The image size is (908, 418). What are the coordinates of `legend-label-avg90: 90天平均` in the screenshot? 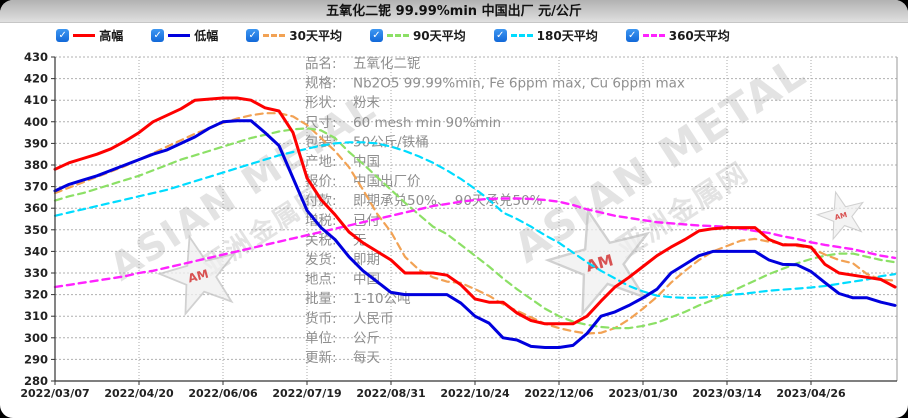 It's located at (439, 36).